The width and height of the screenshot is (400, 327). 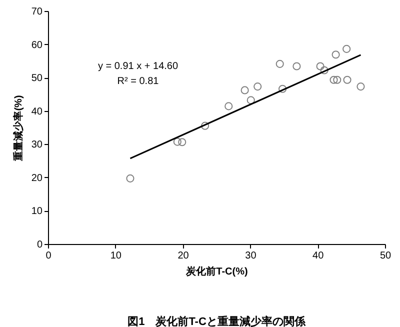 I want to click on y-tick-label: 50, so click(x=37, y=78).